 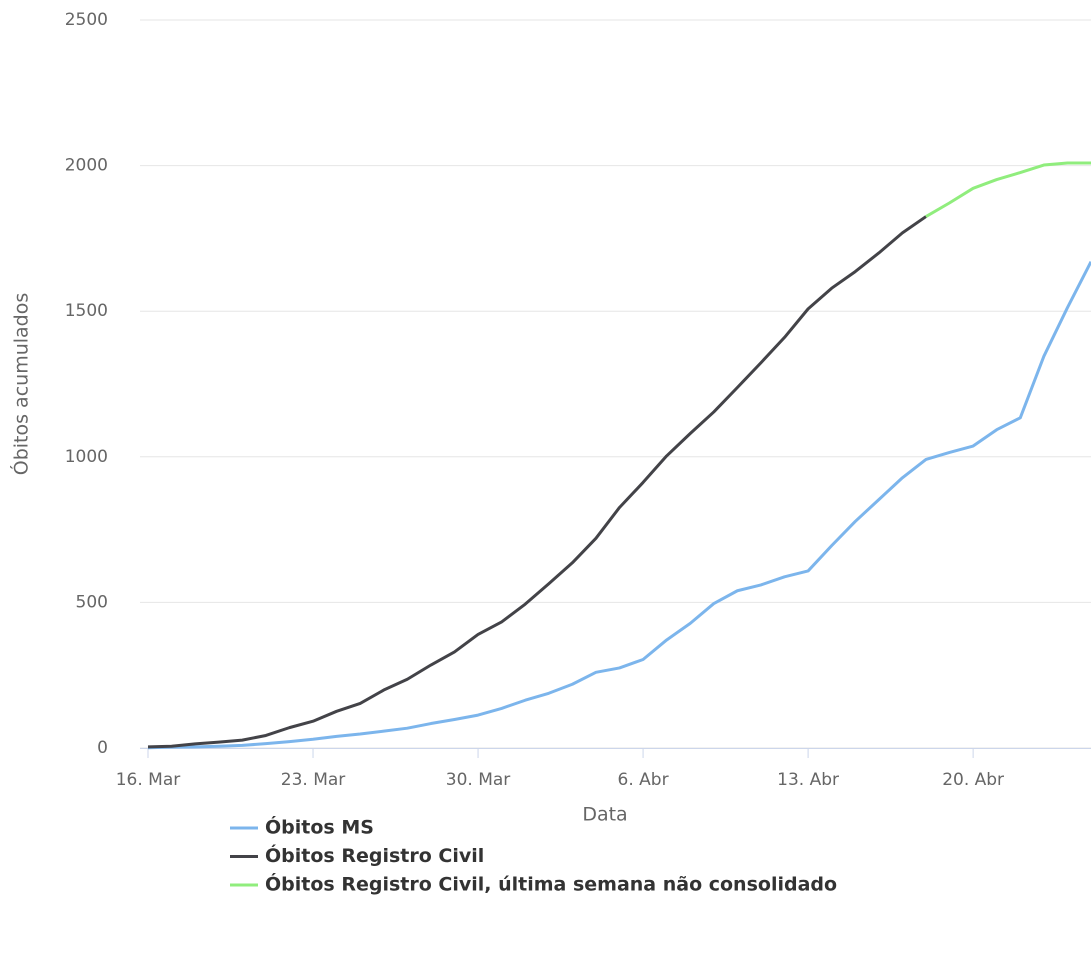 I want to click on legend-label: Óbitos Registro Civil, so click(x=374, y=855).